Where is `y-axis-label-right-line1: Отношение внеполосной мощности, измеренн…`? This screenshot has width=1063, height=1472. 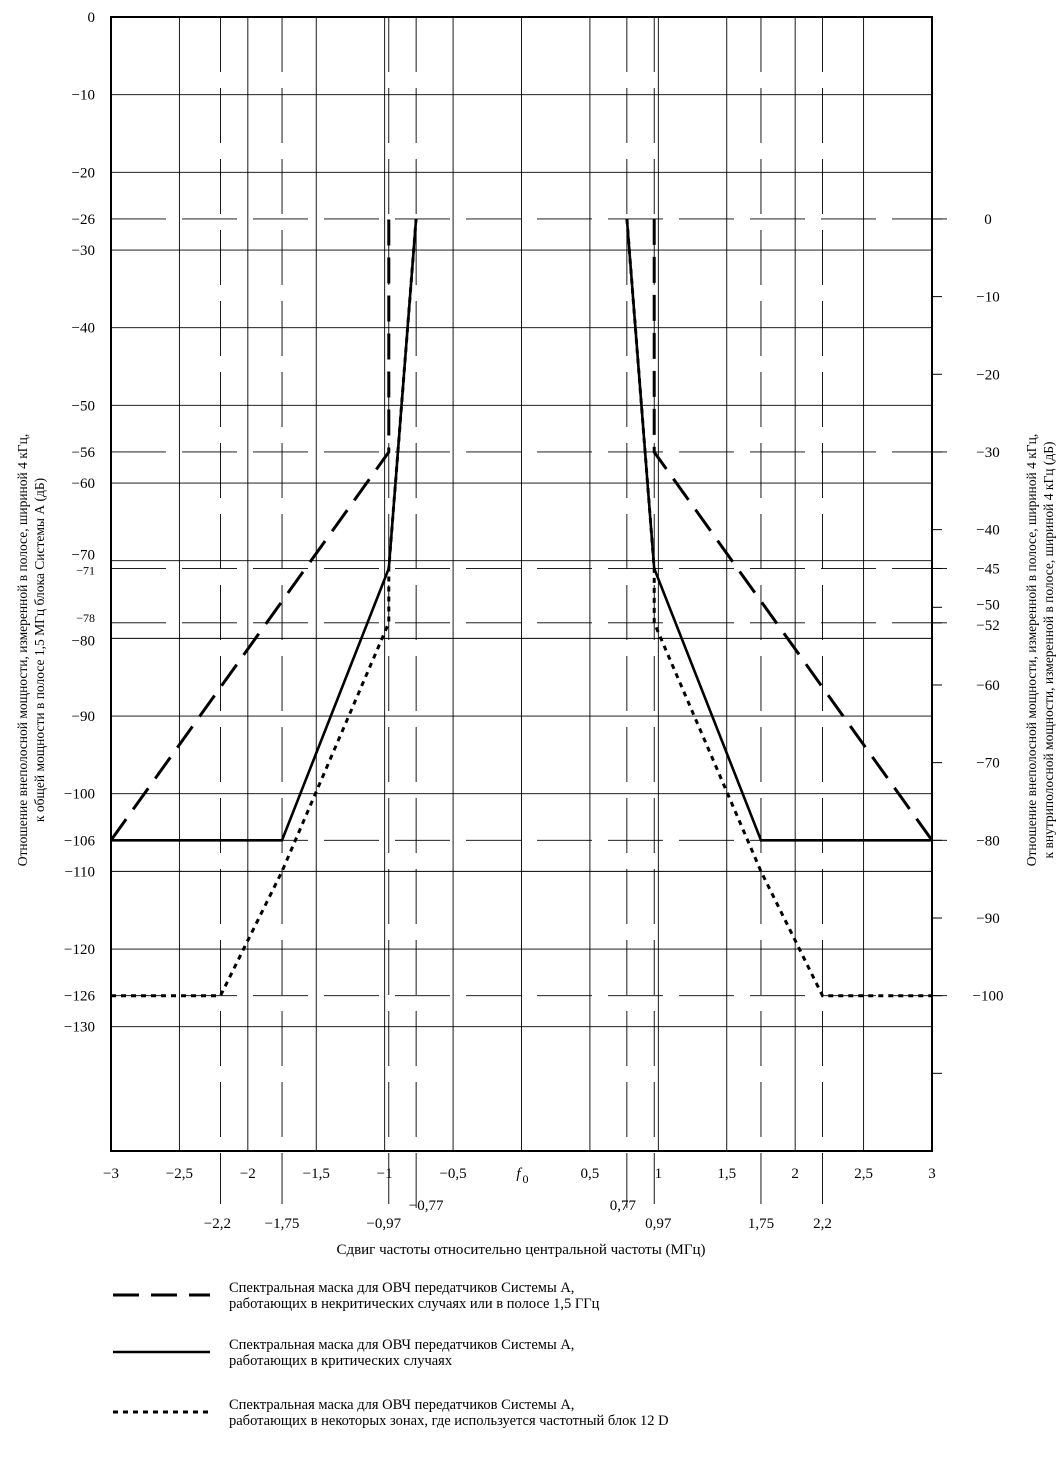 y-axis-label-right-line1: Отношение внеполосной мощности, измеренн… is located at coordinates (1031, 650).